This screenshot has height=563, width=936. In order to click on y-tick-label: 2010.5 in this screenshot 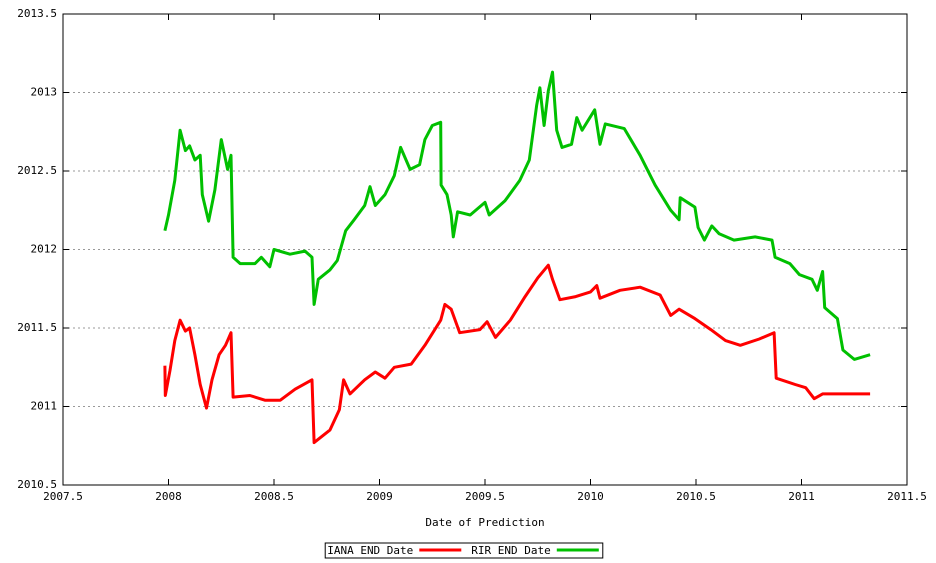, I will do `click(37, 484)`.